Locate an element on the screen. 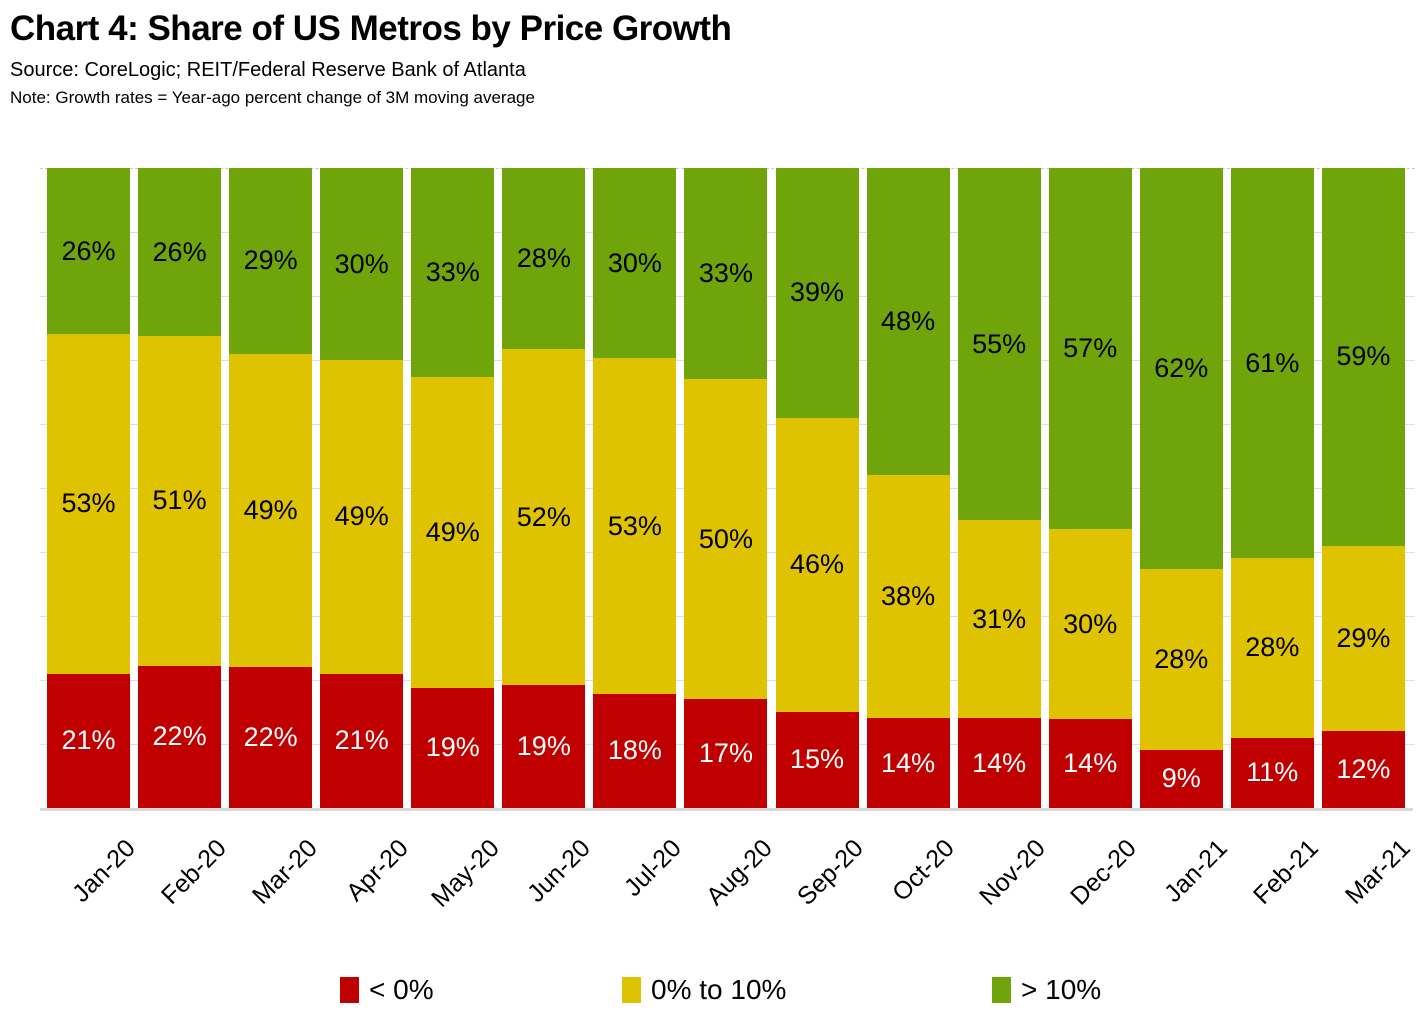  data-label: 59% is located at coordinates (1363, 356).